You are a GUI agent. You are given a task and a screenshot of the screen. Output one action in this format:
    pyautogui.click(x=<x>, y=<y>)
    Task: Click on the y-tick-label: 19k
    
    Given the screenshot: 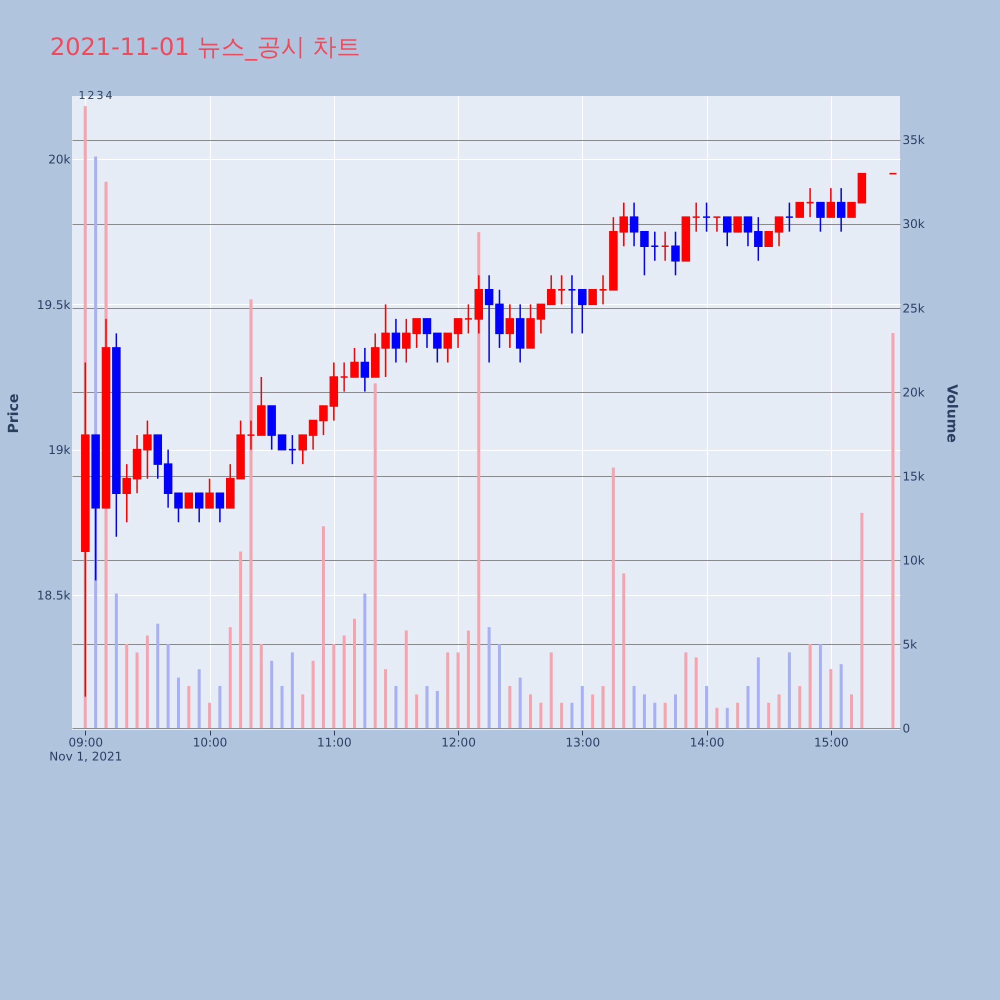 What is the action you would take?
    pyautogui.click(x=59, y=450)
    